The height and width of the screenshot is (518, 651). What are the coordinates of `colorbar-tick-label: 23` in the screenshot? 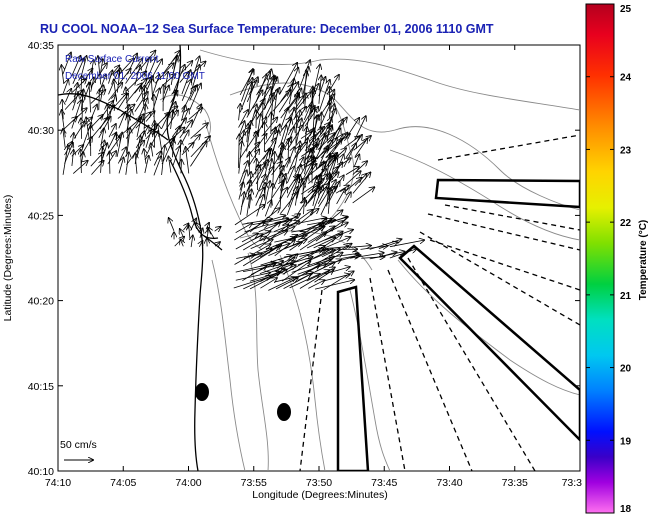 It's located at (626, 150).